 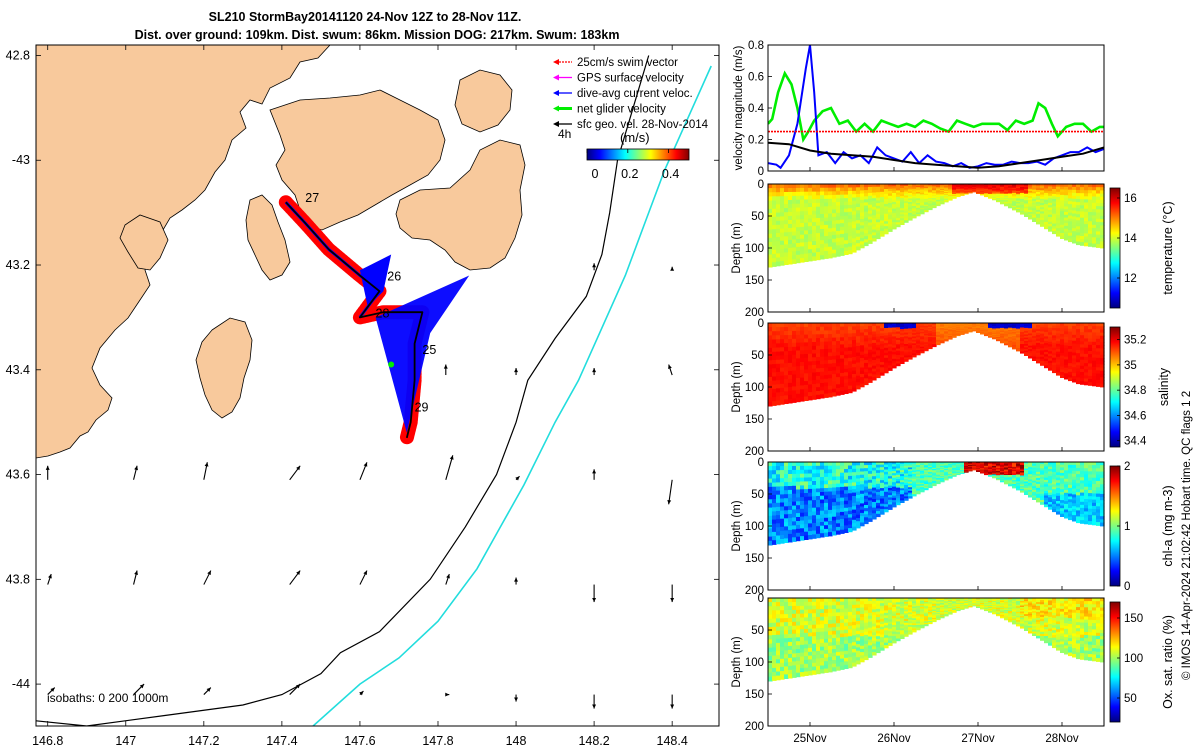 What do you see at coordinates (1130, 366) in the screenshot?
I see `salinity-colorbar-tick: 35` at bounding box center [1130, 366].